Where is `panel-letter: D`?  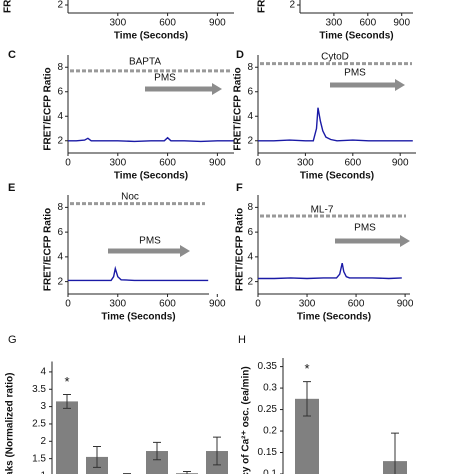 panel-letter: D is located at coordinates (240, 55).